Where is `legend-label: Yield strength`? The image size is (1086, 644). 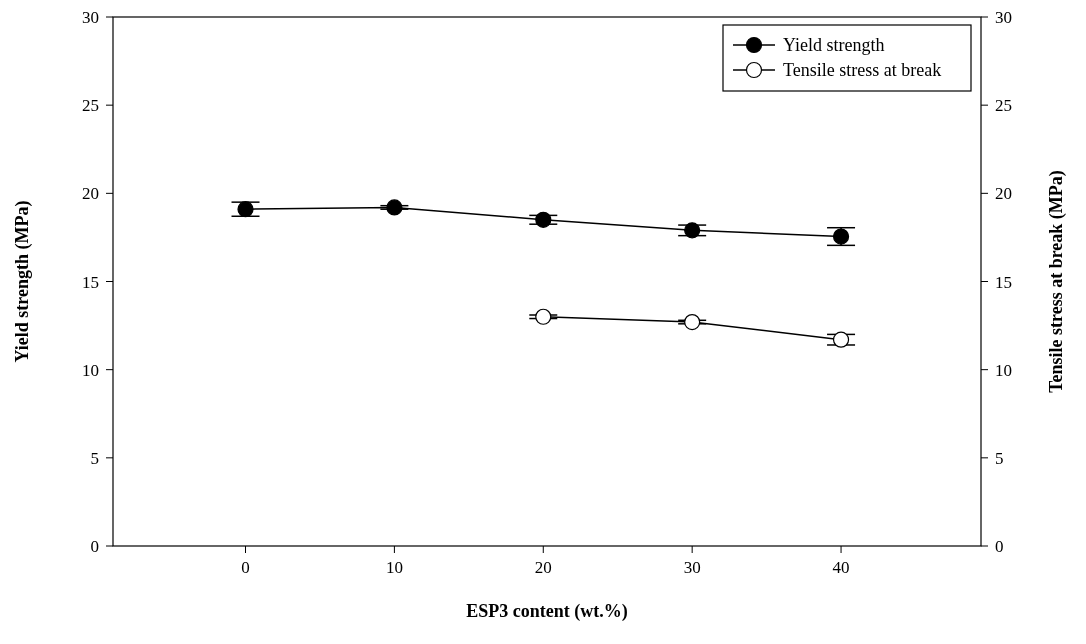 legend-label: Yield strength is located at coordinates (834, 45).